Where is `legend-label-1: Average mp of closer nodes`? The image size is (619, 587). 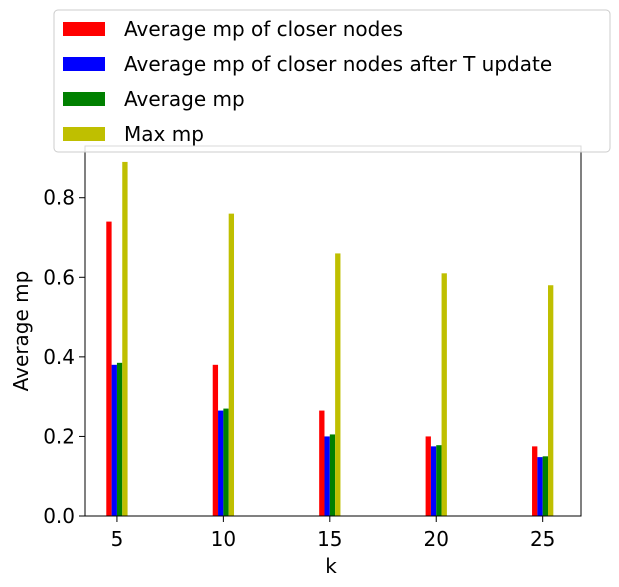
legend-label-1: Average mp of closer nodes is located at coordinates (263, 29).